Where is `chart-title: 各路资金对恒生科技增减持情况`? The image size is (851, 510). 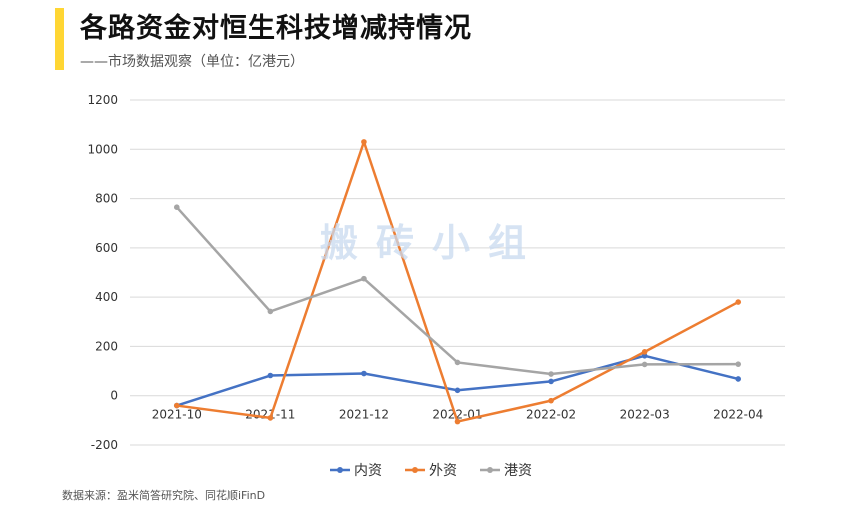
chart-title: 各路资金对恒生科技增减持情况 is located at coordinates (276, 28).